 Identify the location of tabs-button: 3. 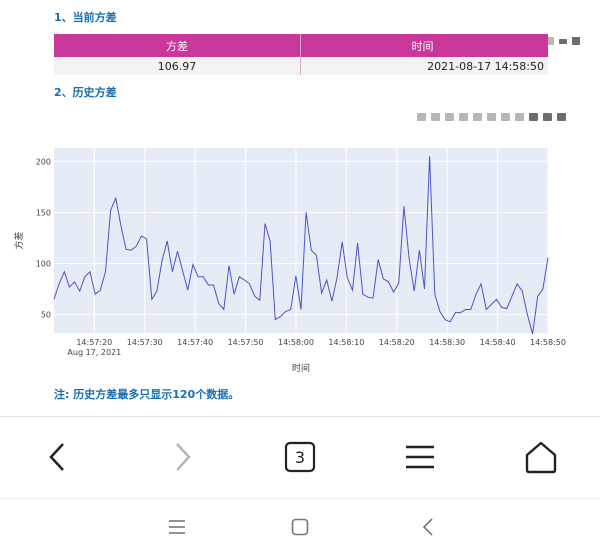
(300, 457).